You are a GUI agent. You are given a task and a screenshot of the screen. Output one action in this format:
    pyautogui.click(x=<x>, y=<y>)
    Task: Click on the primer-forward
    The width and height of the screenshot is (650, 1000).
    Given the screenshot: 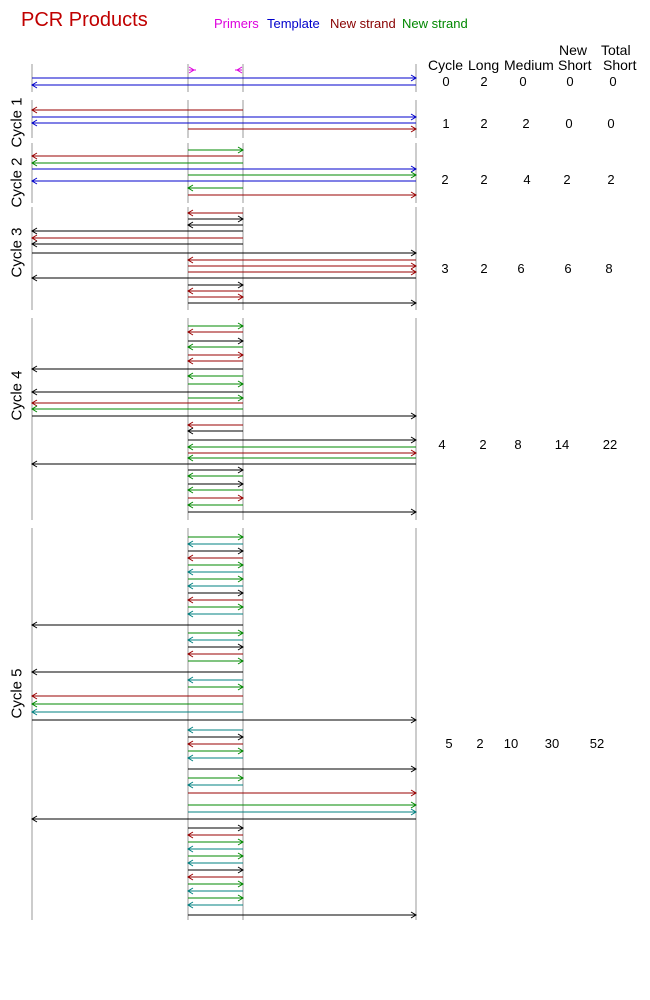 What is the action you would take?
    pyautogui.click(x=192, y=70)
    